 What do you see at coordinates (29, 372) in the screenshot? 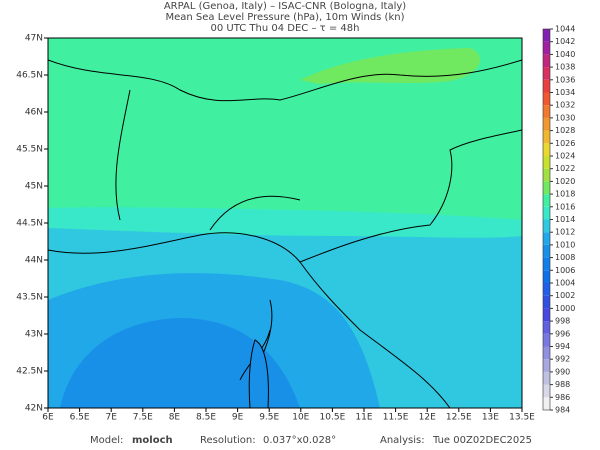
I see `y-tick-label: 42.5N` at bounding box center [29, 372].